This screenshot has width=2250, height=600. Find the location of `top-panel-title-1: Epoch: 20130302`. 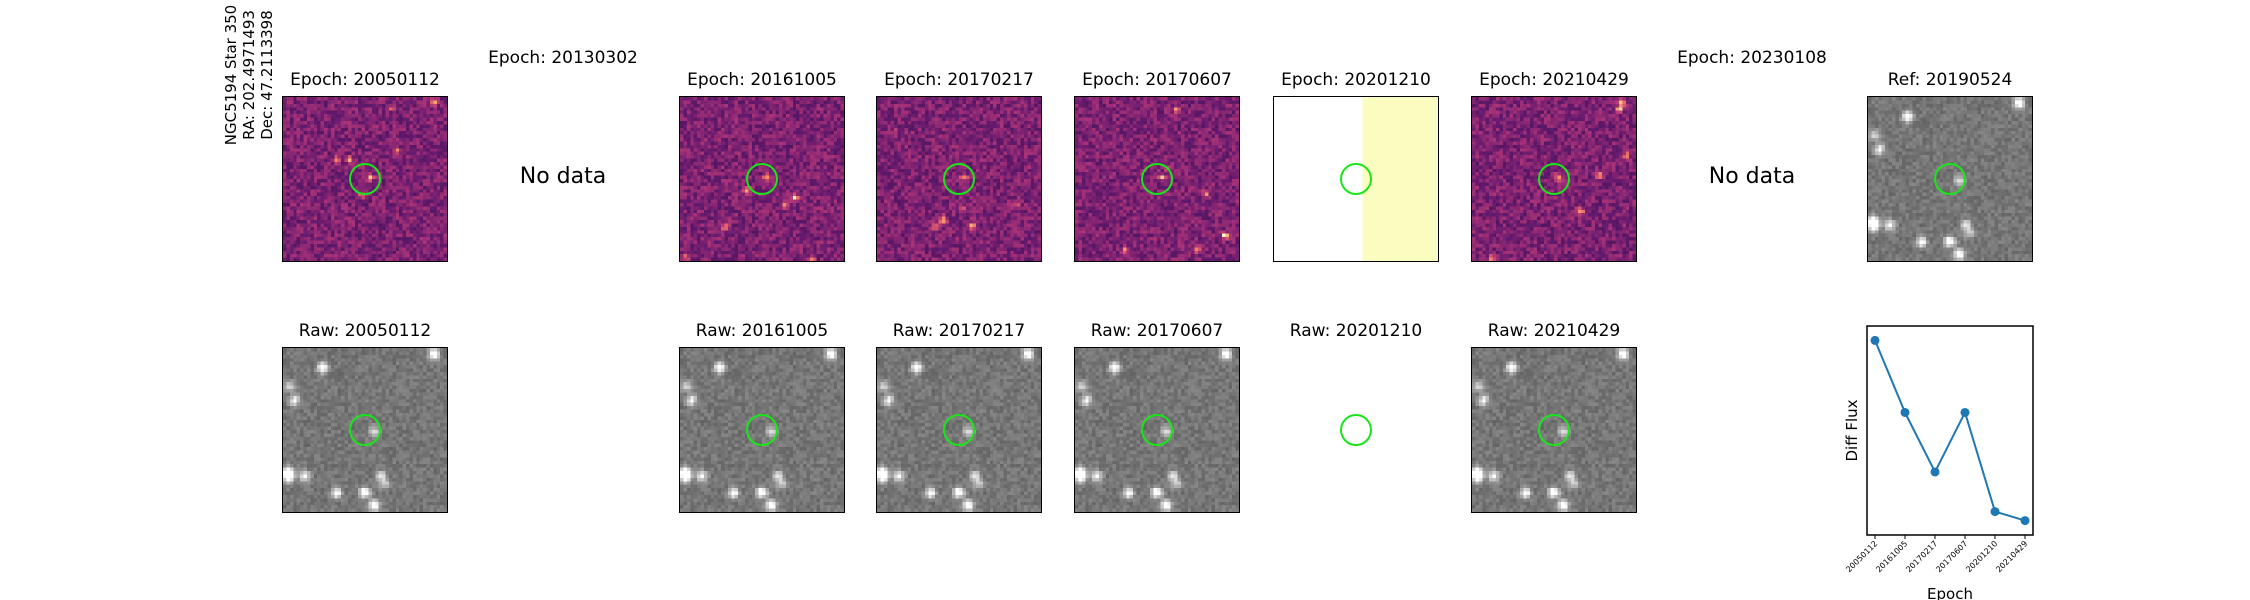

top-panel-title-1: Epoch: 20130302 is located at coordinates (563, 58).